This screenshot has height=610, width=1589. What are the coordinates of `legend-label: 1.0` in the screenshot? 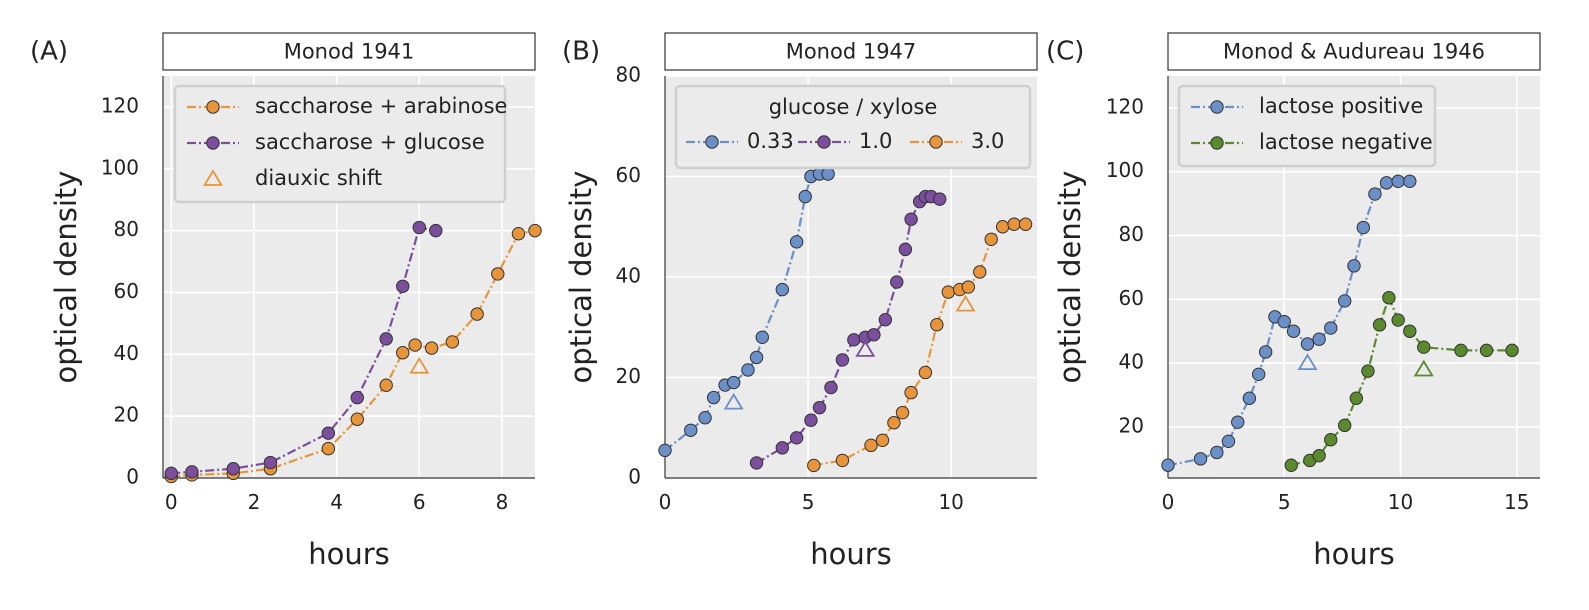 It's located at (875, 141).